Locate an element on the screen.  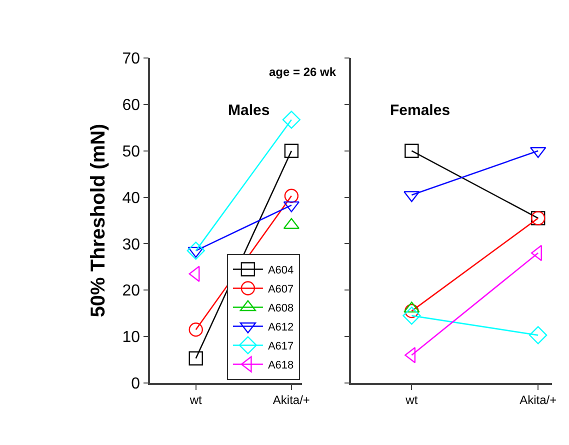
y-tick-label: 70 is located at coordinates (131, 59).